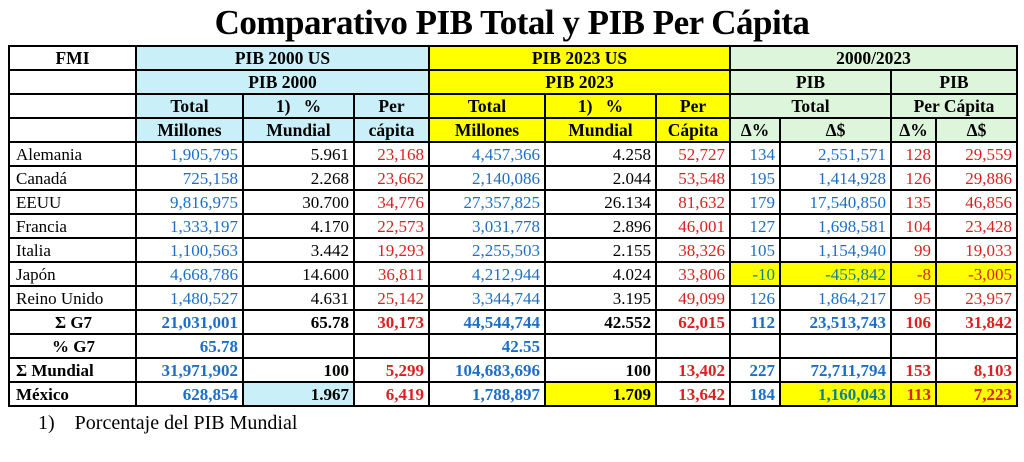 Image resolution: width=1024 pixels, height=462 pixels. I want to click on table-cell: 99, so click(913, 250).